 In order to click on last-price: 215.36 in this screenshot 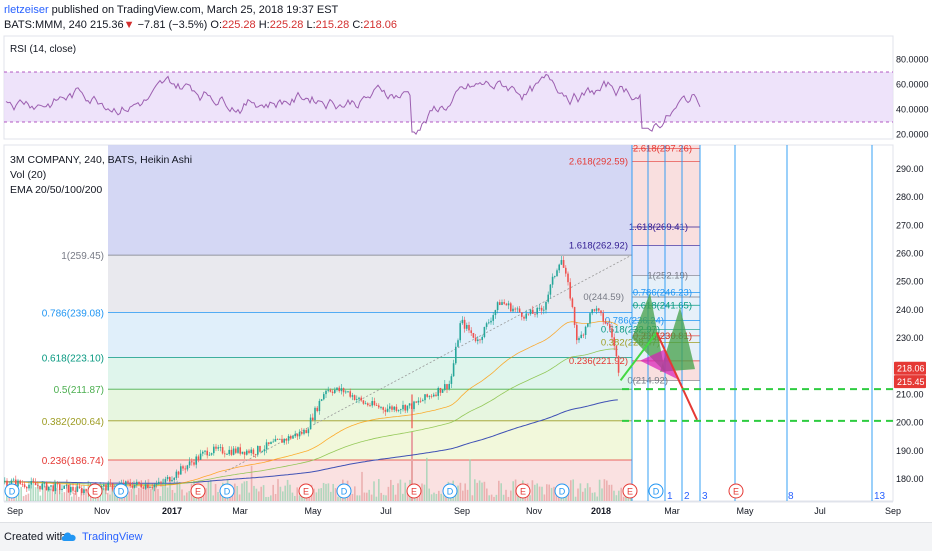, I will do `click(107, 25)`.